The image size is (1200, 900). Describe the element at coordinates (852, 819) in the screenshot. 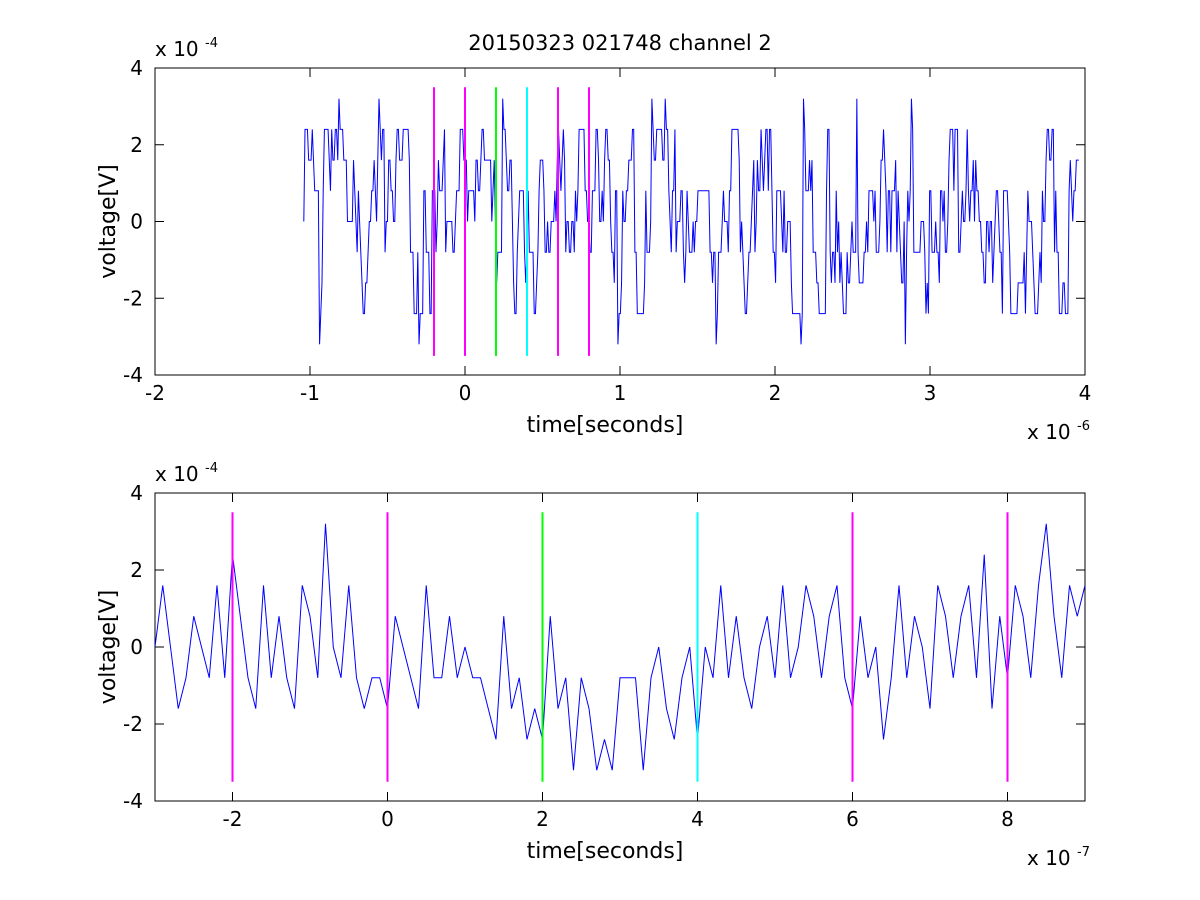

I see `x-tick-label: 6` at that location.